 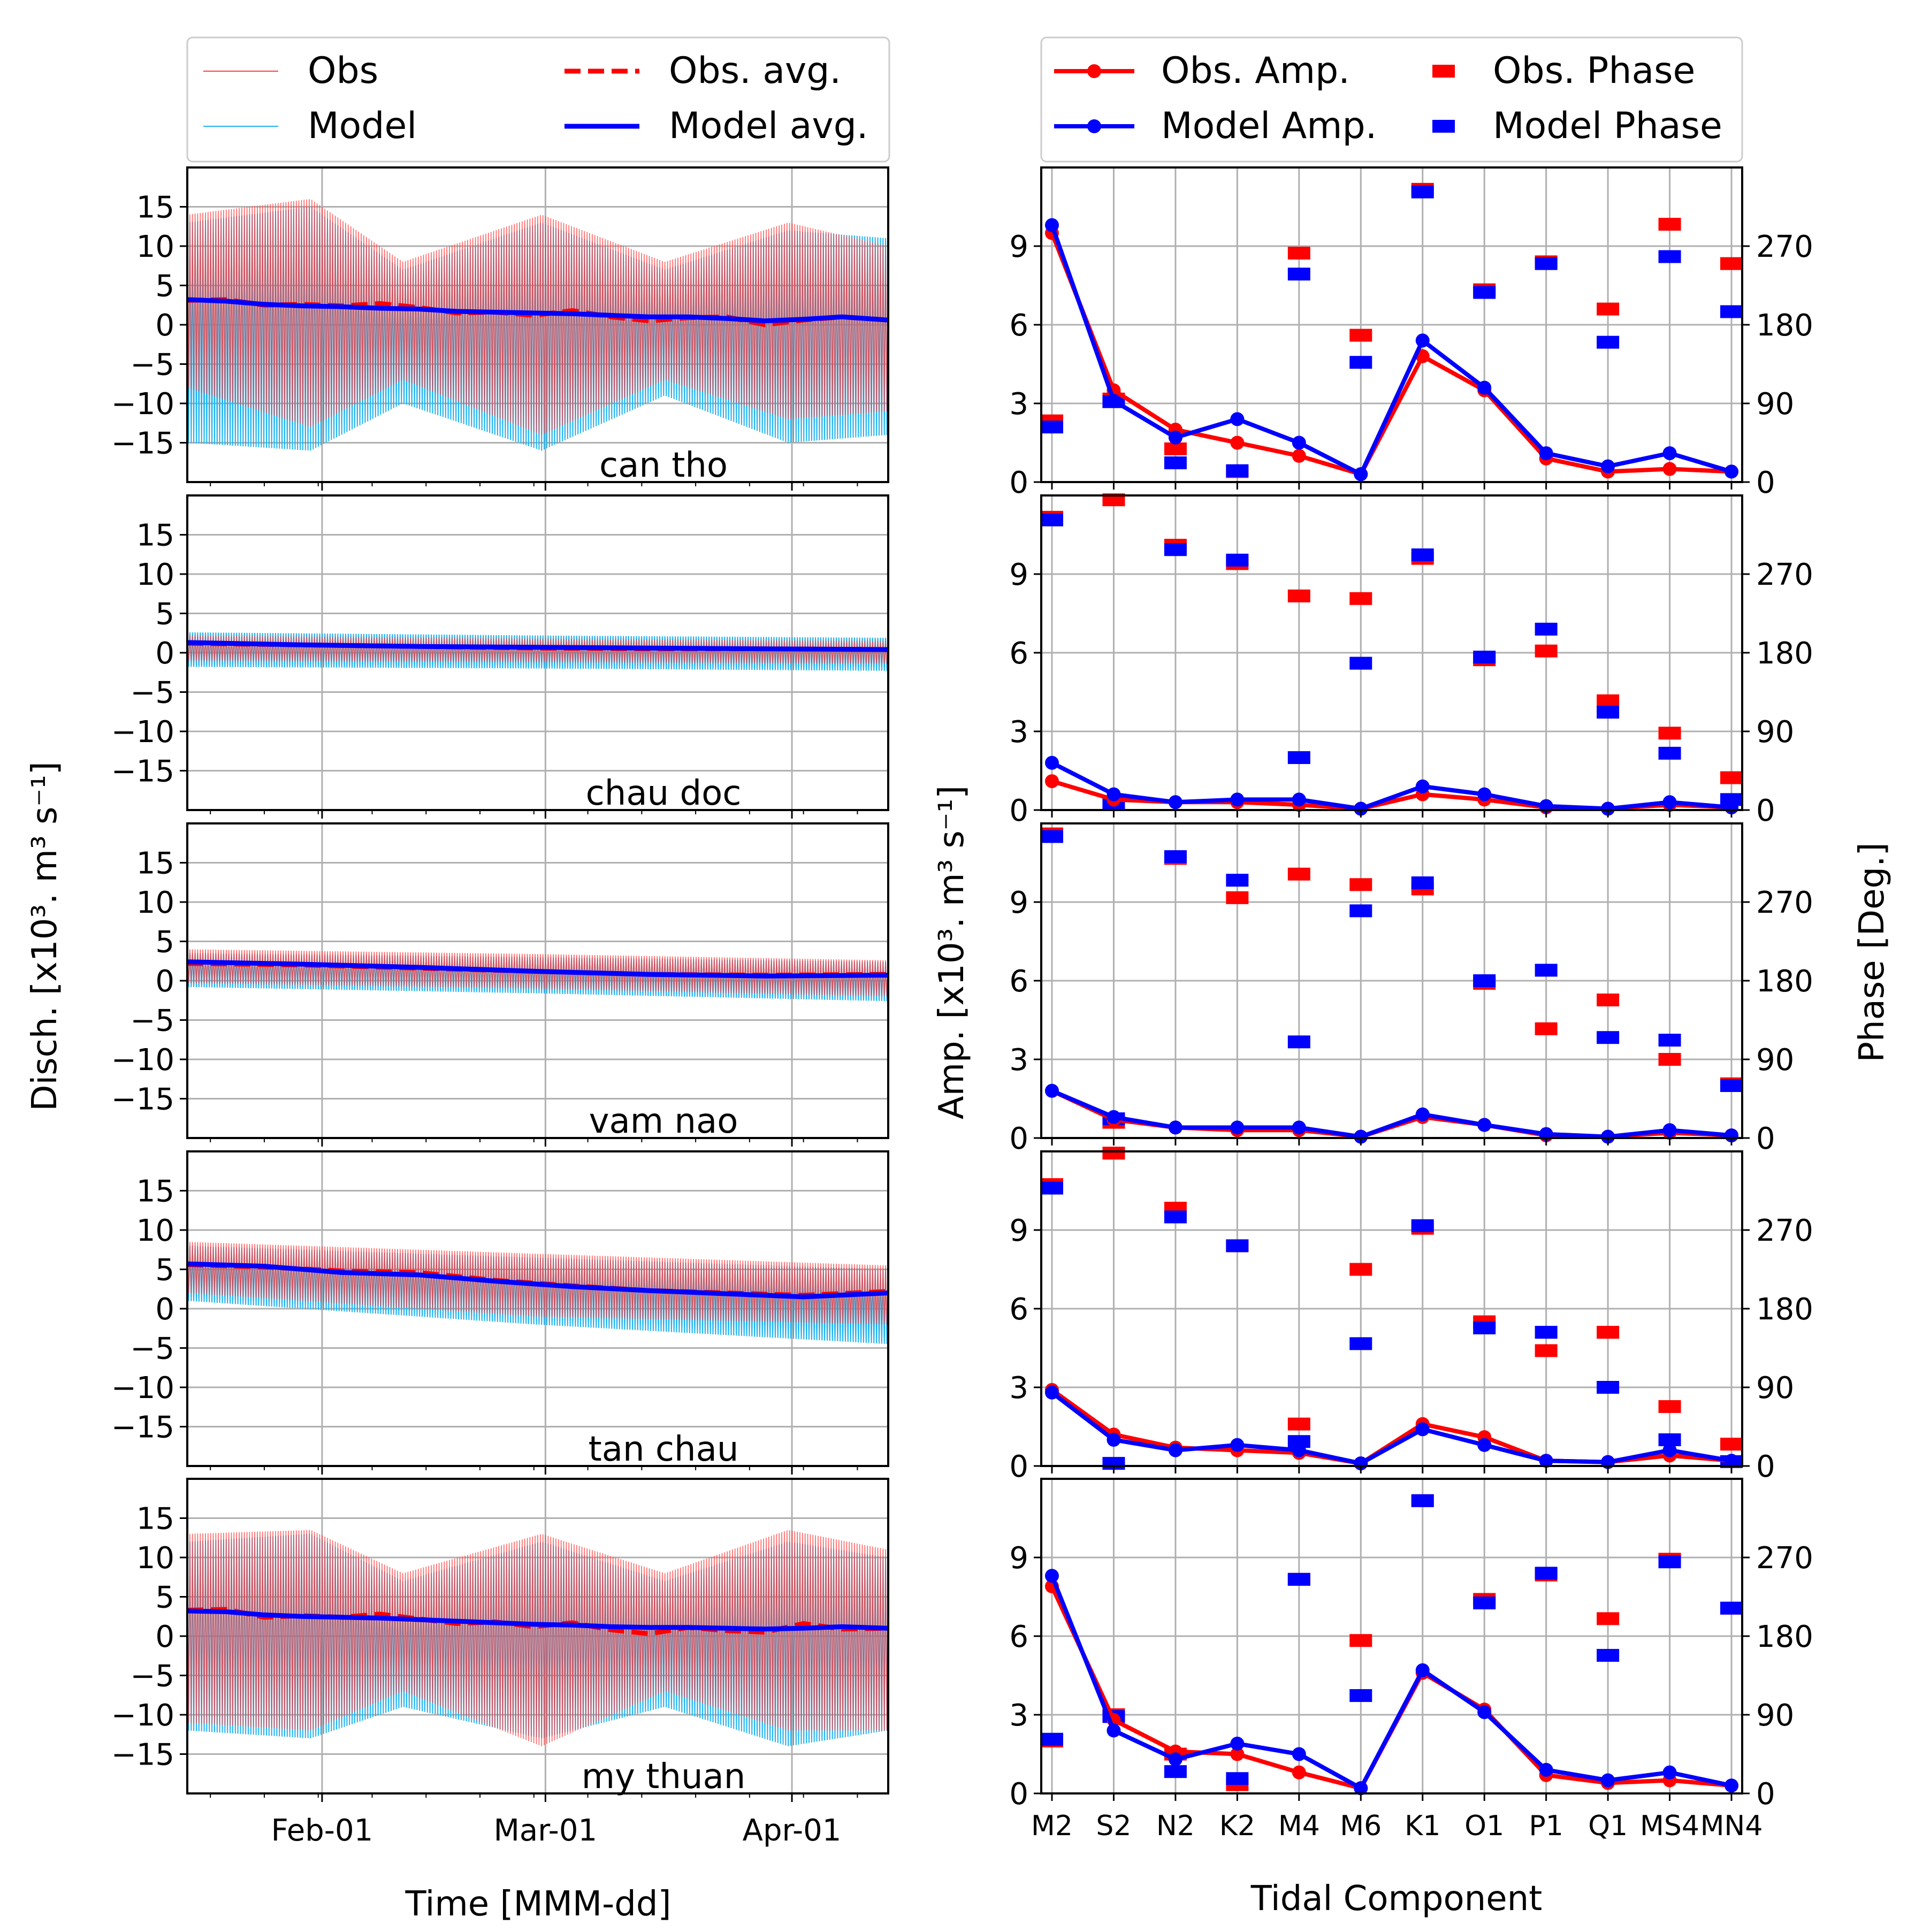 I want to click on timeseries-panel-vam-nao: 15 10 5 0 −5 −10 −15 vam nao, so click(x=500, y=984).